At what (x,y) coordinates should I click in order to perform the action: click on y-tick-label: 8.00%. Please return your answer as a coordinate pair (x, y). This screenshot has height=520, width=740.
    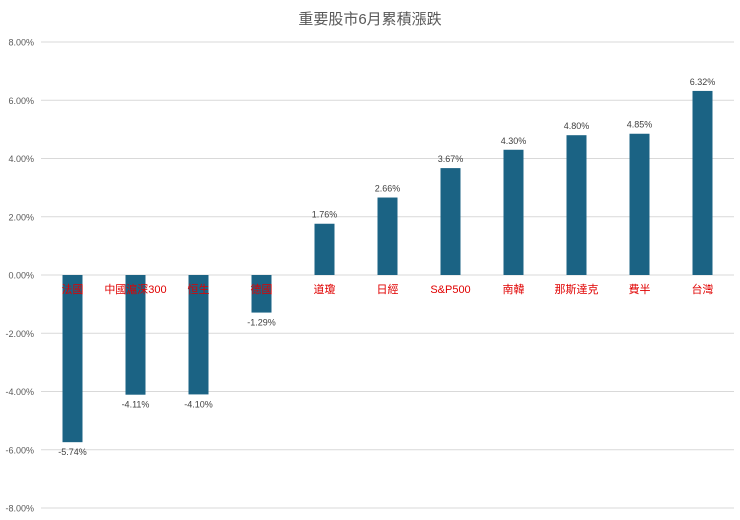
    Looking at the image, I should click on (21, 43).